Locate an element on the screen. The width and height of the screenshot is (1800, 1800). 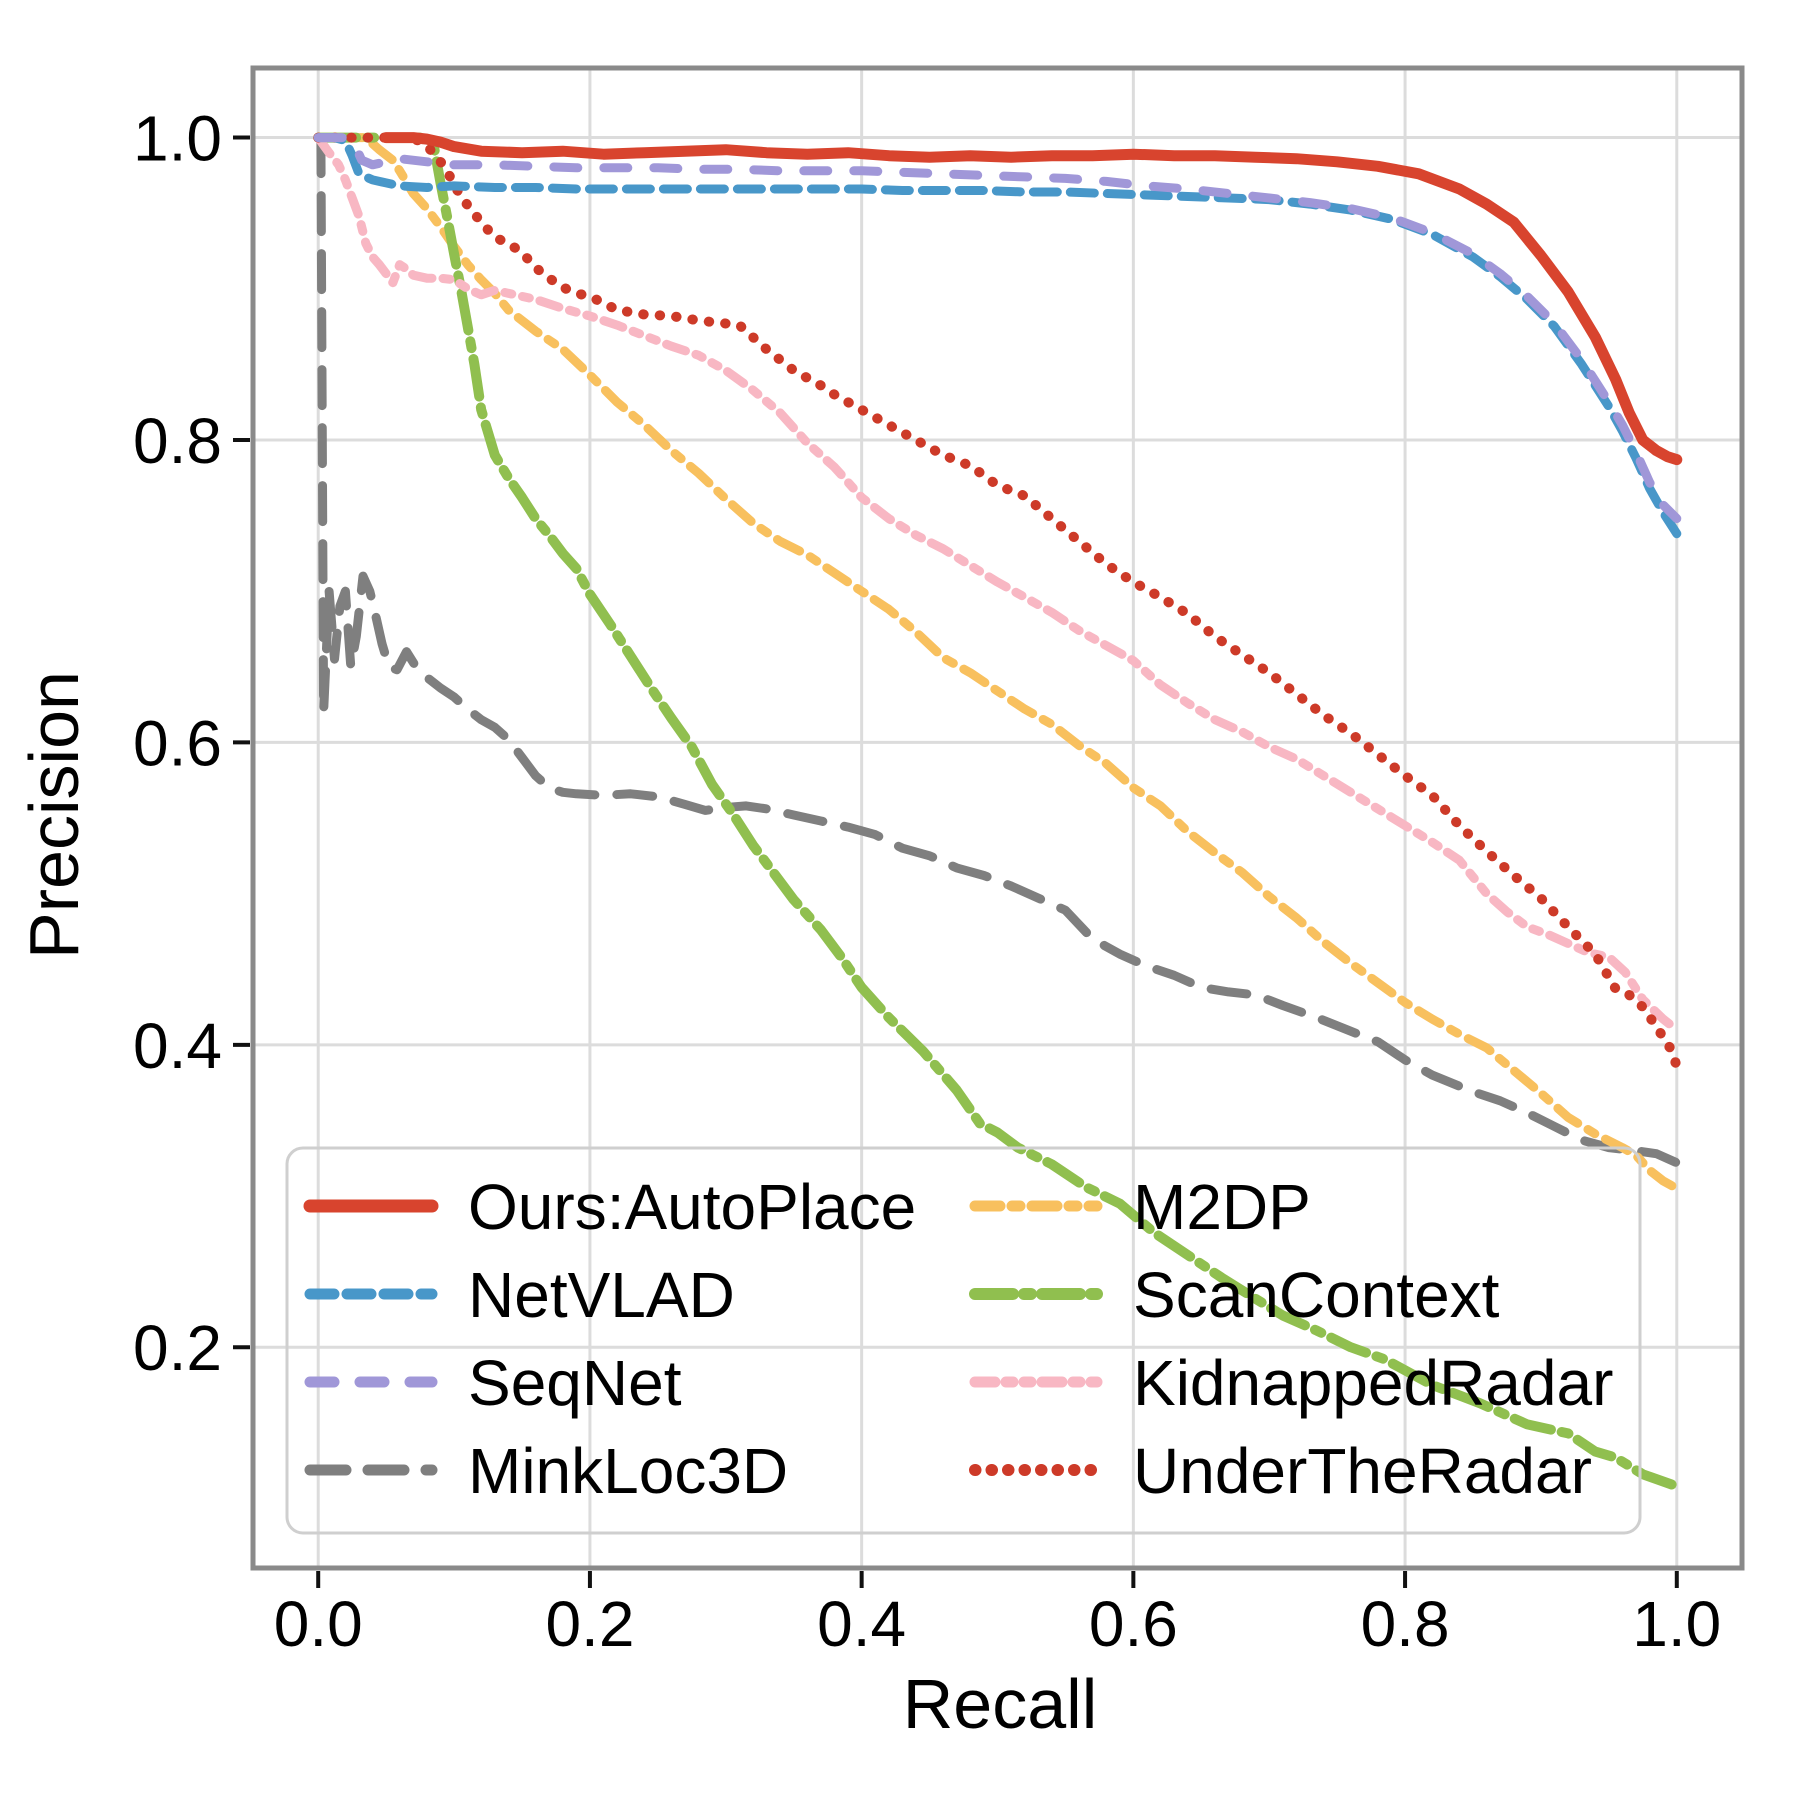
legend-entry-scancontext: ScanContext is located at coordinates (1234, 1295).